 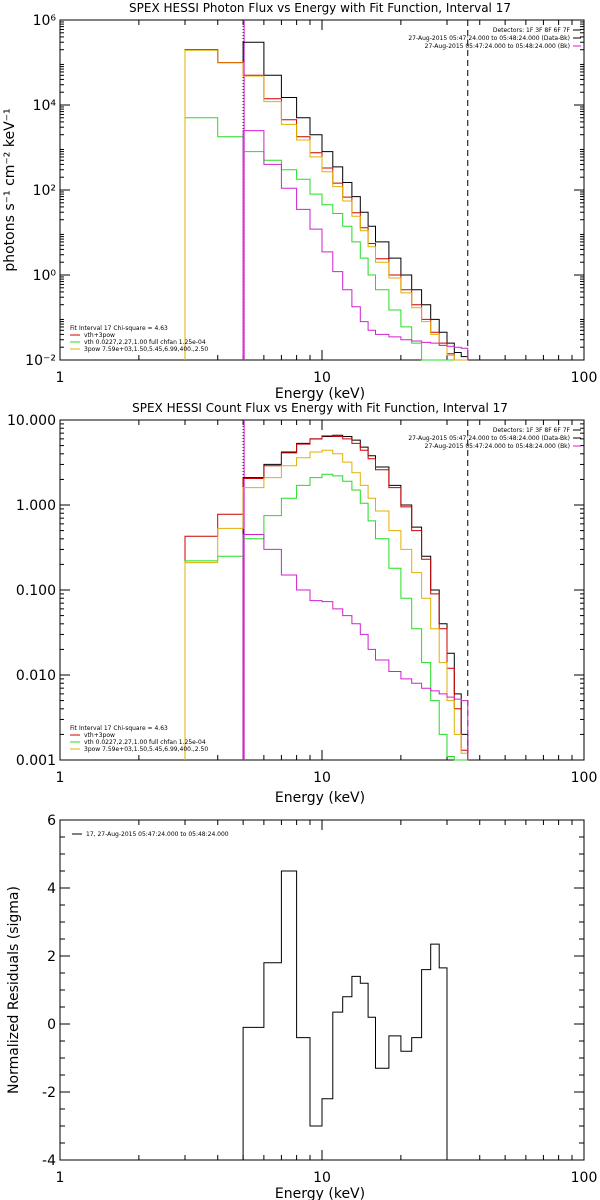 What do you see at coordinates (45, 276) in the screenshot?
I see `y-tick-label: 10⁰` at bounding box center [45, 276].